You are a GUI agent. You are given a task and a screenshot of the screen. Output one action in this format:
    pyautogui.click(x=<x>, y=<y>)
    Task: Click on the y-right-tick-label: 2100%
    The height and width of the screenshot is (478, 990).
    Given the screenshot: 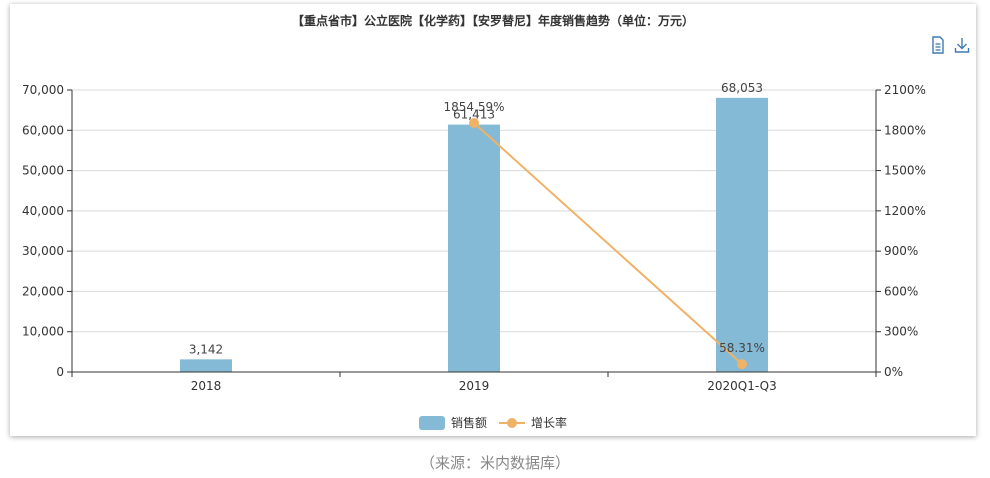 What is the action you would take?
    pyautogui.click(x=905, y=90)
    